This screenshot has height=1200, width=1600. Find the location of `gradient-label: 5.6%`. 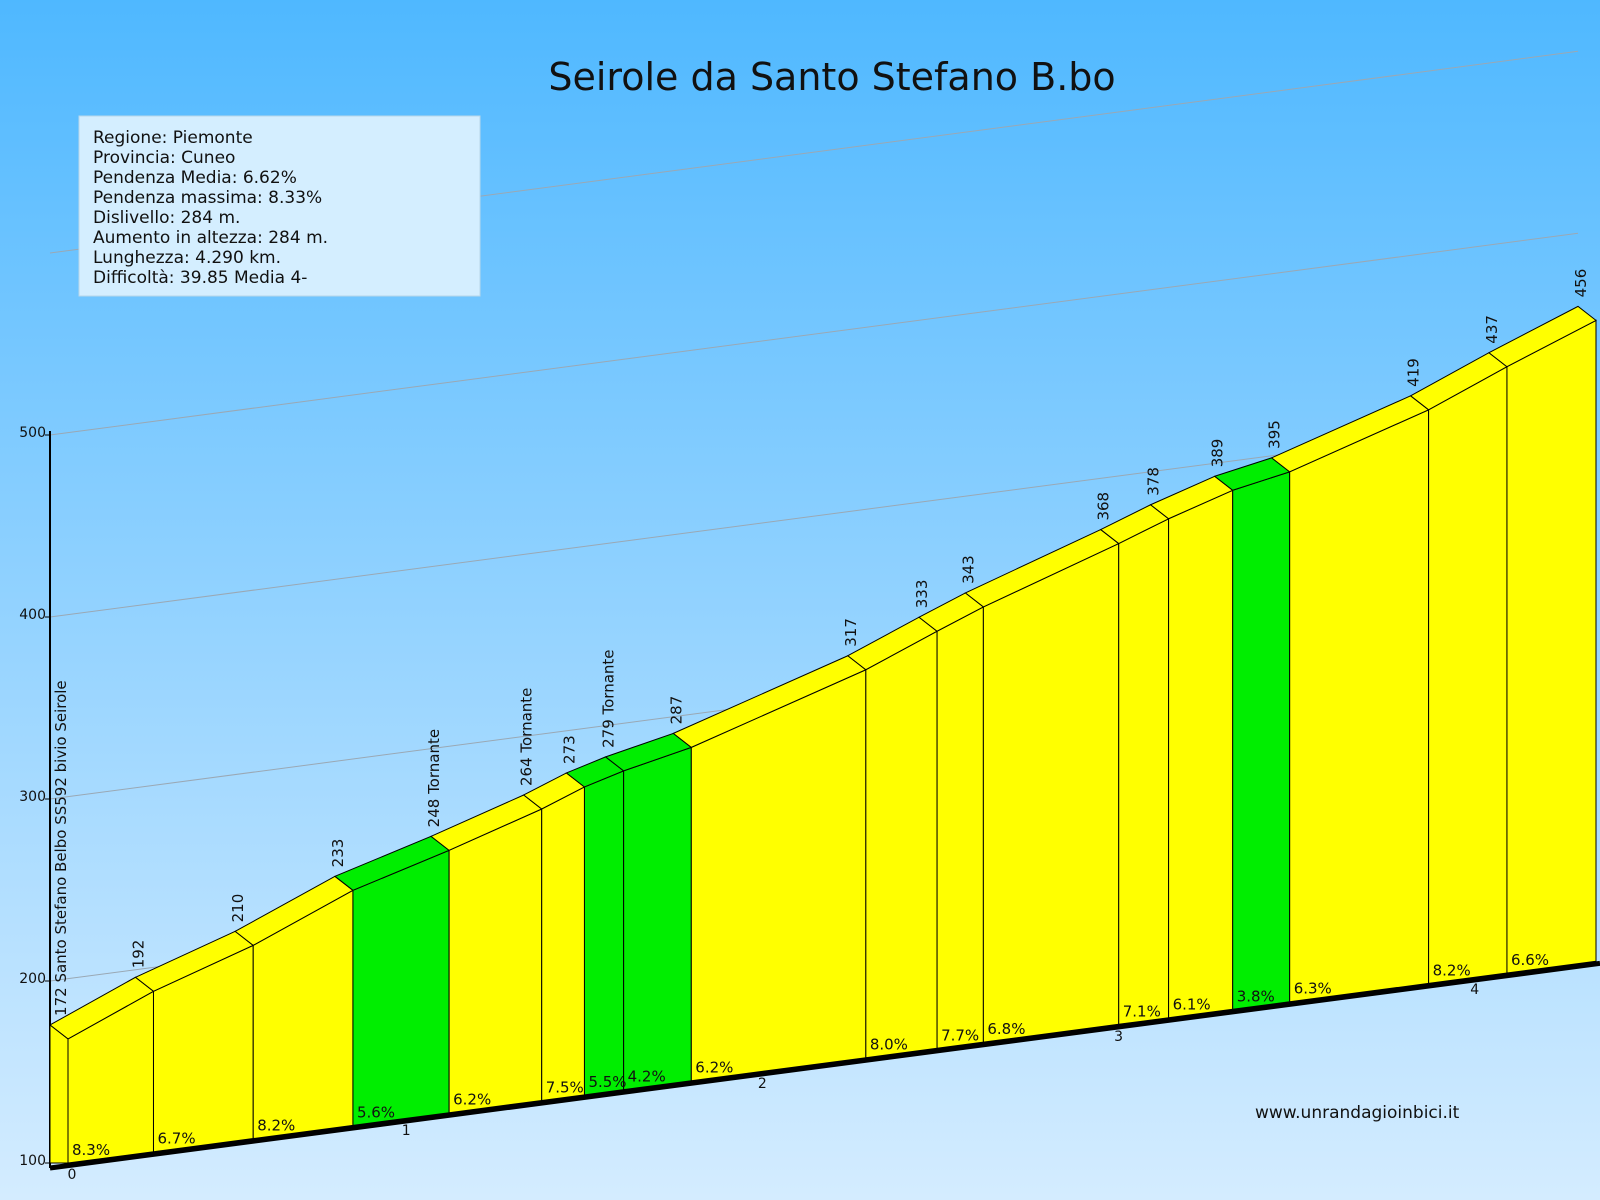

gradient-label: 5.6% is located at coordinates (376, 1112).